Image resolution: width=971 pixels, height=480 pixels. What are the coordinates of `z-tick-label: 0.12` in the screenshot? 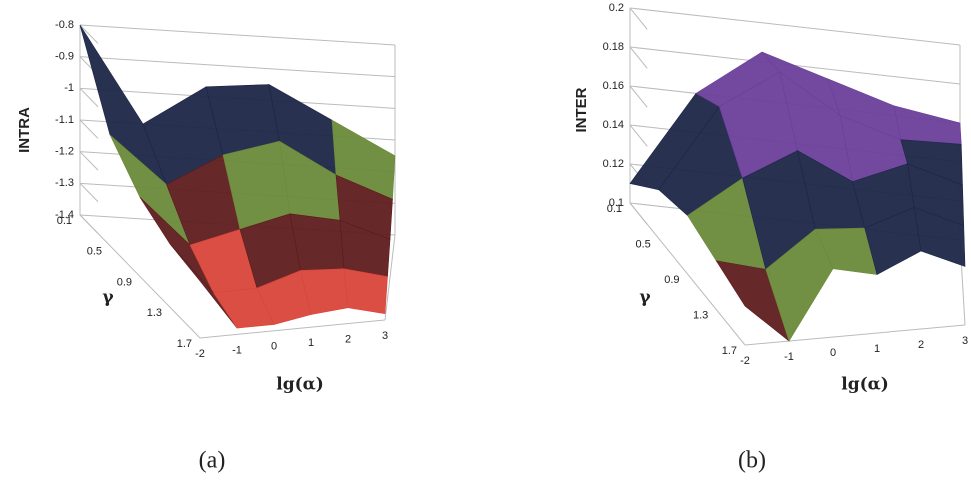 It's located at (613, 164).